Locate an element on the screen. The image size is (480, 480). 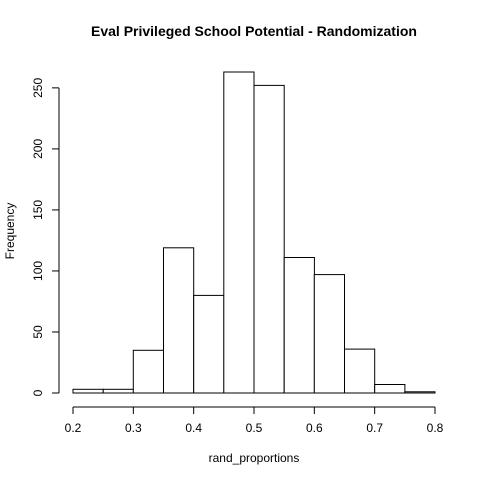
x-tick-label: 0.6 is located at coordinates (314, 428).